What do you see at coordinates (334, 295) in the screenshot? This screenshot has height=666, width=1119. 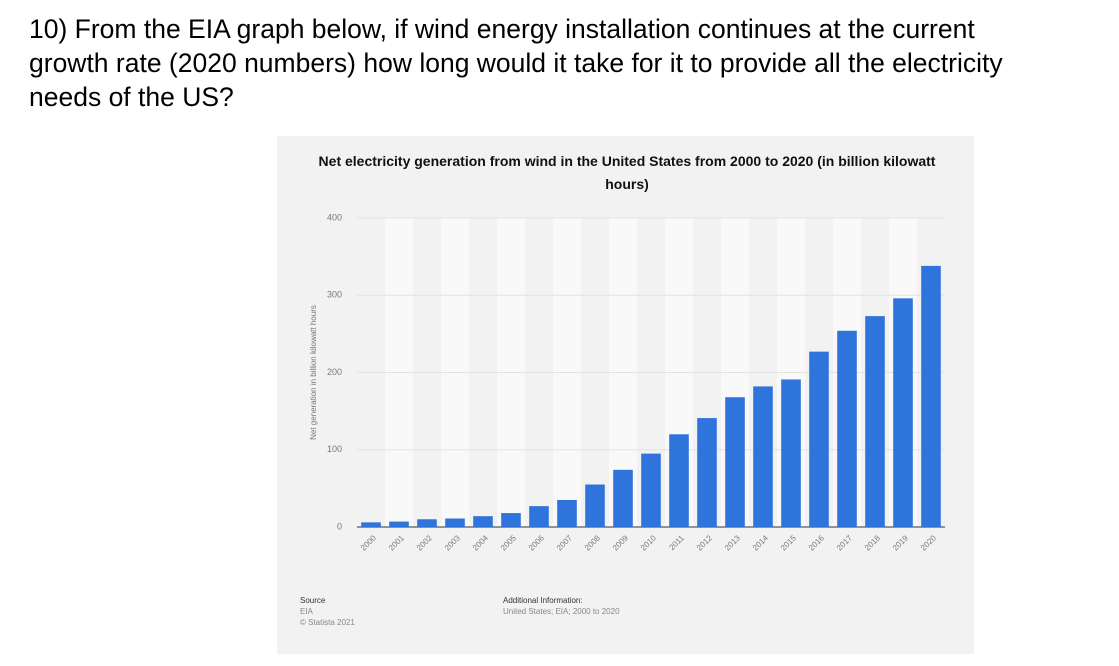 I see `y-tick-label: 300` at bounding box center [334, 295].